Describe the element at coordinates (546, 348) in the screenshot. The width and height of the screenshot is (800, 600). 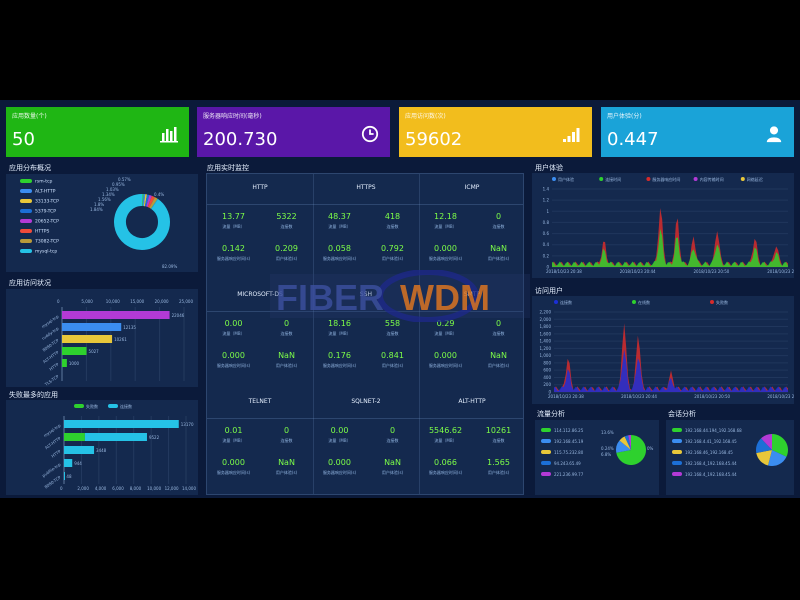
I see `y-tick-label: 1,200` at that location.